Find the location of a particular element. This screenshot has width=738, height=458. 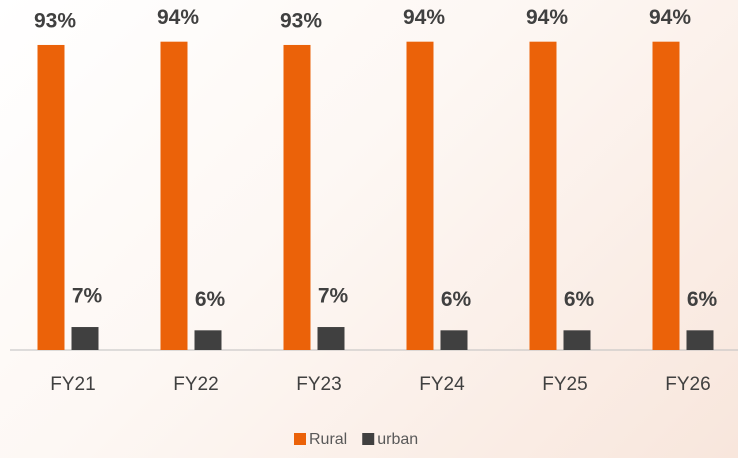

legend-label: Rural is located at coordinates (328, 439).